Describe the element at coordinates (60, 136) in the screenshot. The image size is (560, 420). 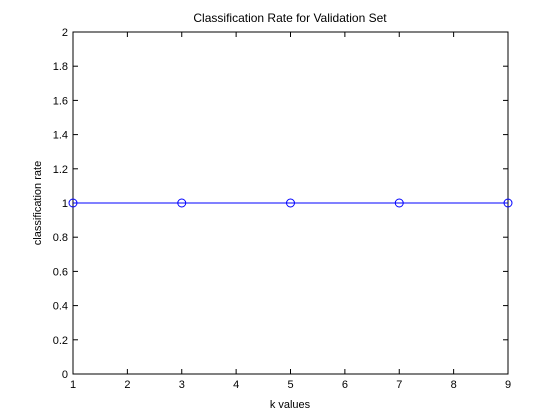
I see `y-tick-label: 1.4` at that location.